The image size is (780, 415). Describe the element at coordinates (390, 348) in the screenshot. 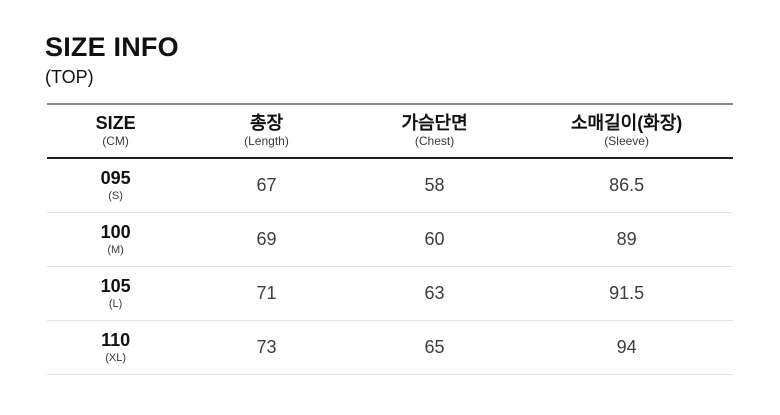

I see `table-row-110: 110 (XL) 73 65 94` at that location.